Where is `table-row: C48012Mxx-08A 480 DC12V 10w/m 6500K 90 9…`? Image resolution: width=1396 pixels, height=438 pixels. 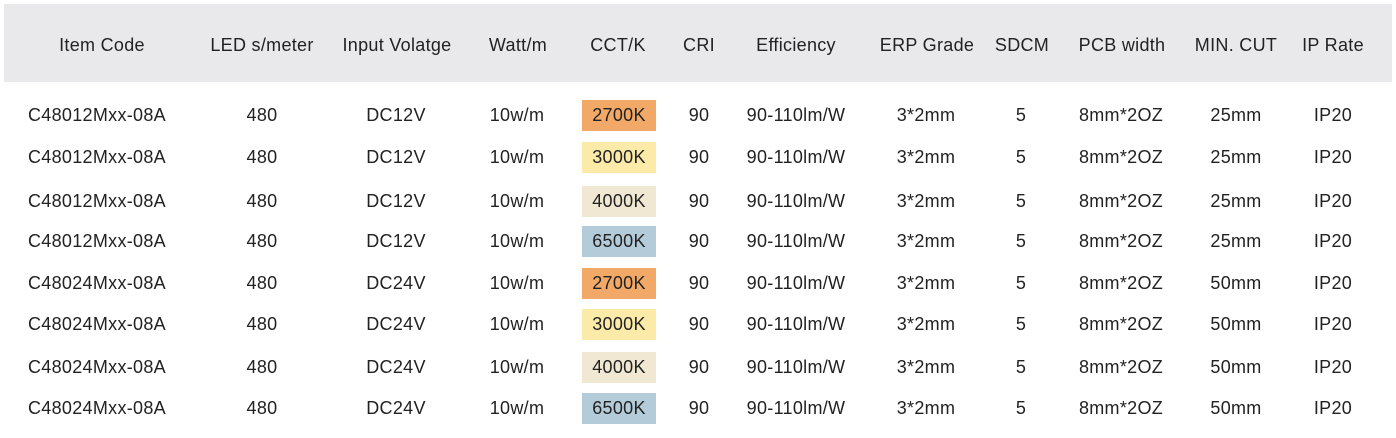 table-row: C48012Mxx-08A 480 DC12V 10w/m 6500K 90 9… is located at coordinates (698, 242).